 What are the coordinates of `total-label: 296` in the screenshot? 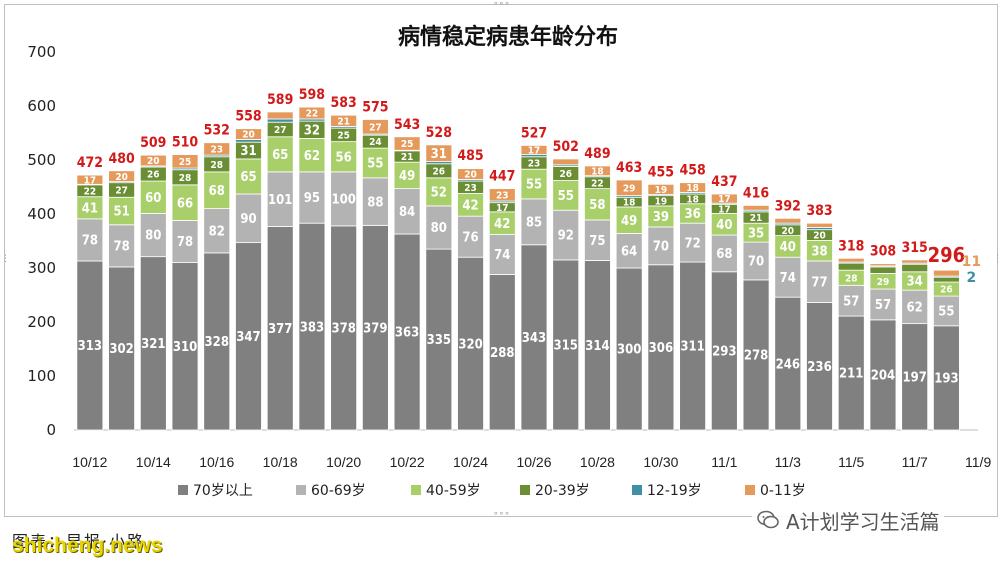 It's located at (947, 255).